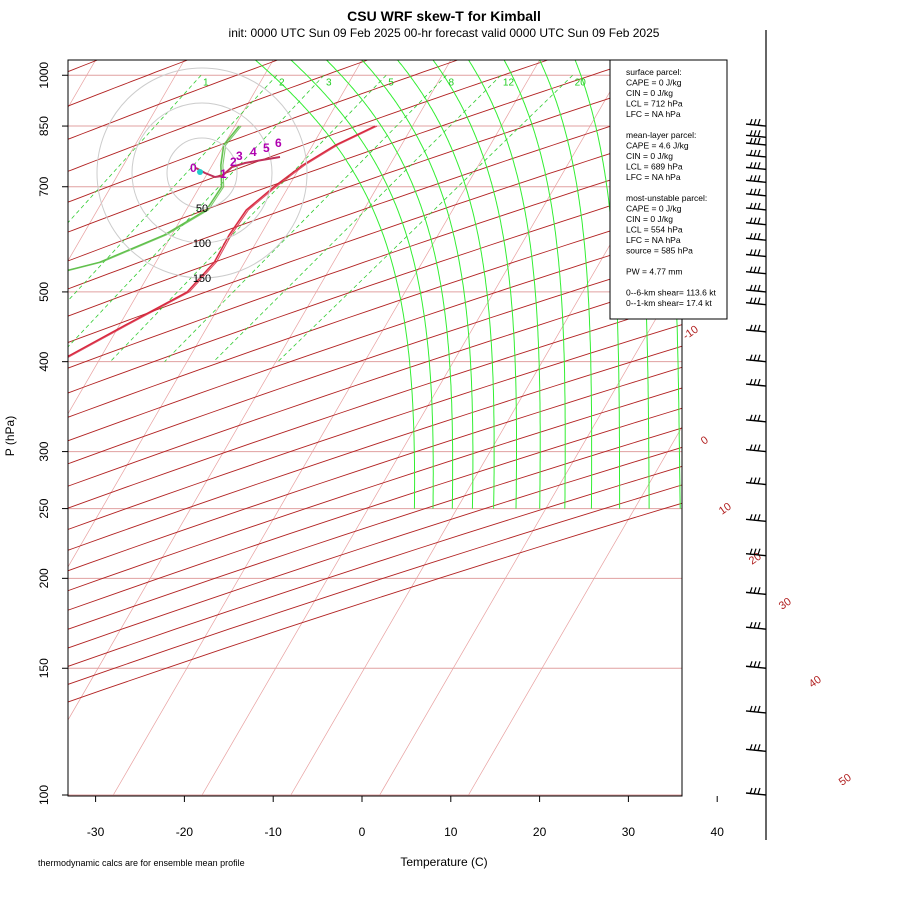 The height and width of the screenshot is (900, 900). What do you see at coordinates (705, 440) in the screenshot?
I see `isotherm-label: 0` at bounding box center [705, 440].